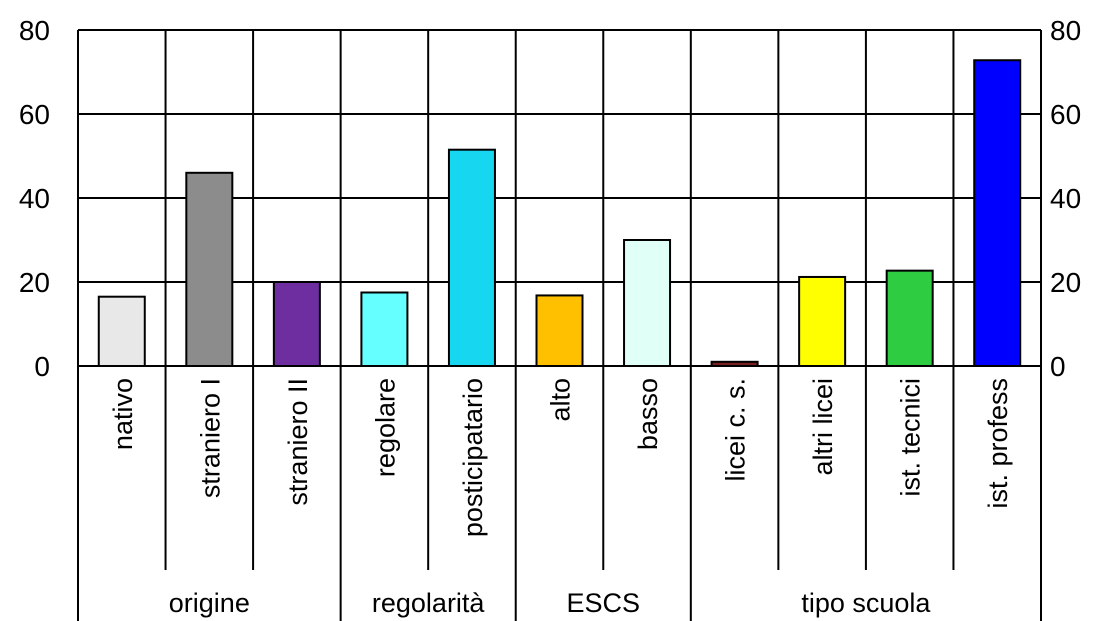 The height and width of the screenshot is (621, 1110). Describe the element at coordinates (209, 269) in the screenshot. I see `bar-straniero-i` at that location.